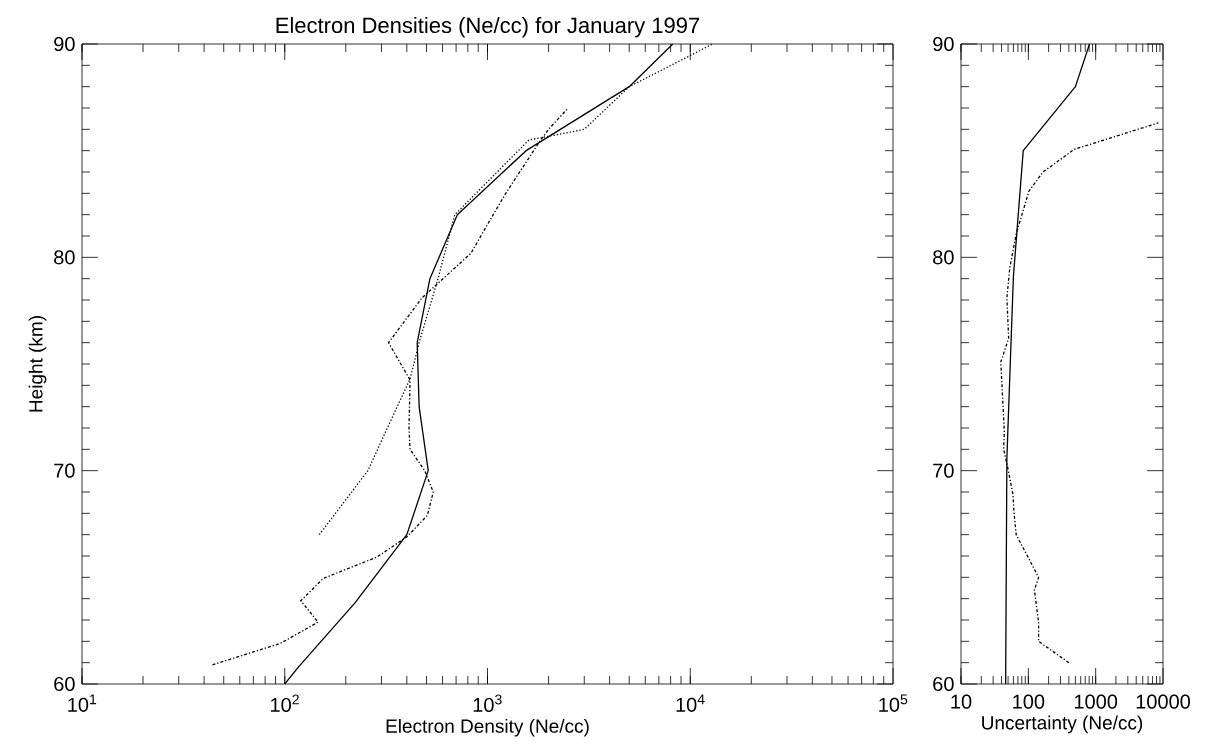  Describe the element at coordinates (1163, 701) in the screenshot. I see `x-tick-label: 10000` at that location.